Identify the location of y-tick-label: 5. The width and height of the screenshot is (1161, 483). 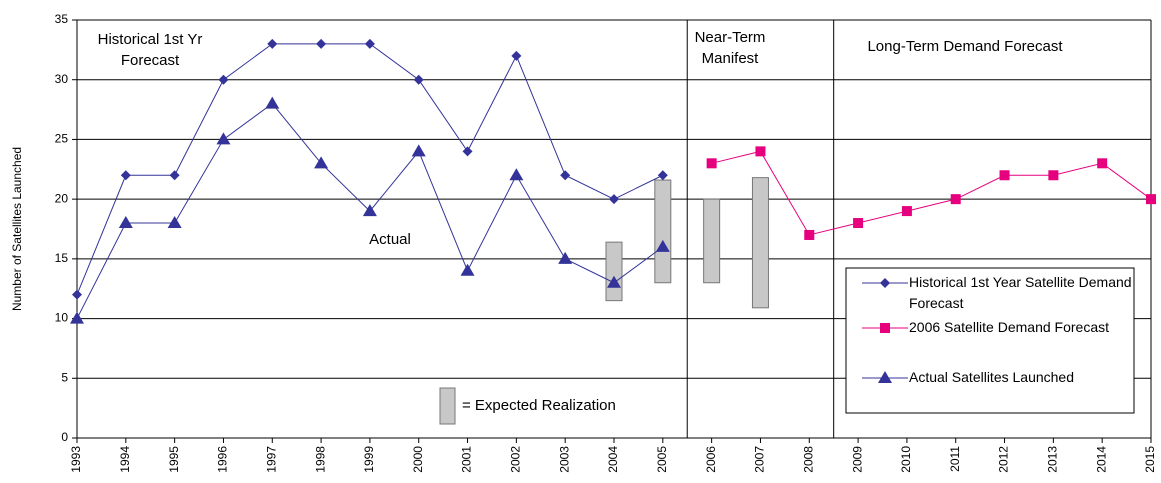
(64, 377).